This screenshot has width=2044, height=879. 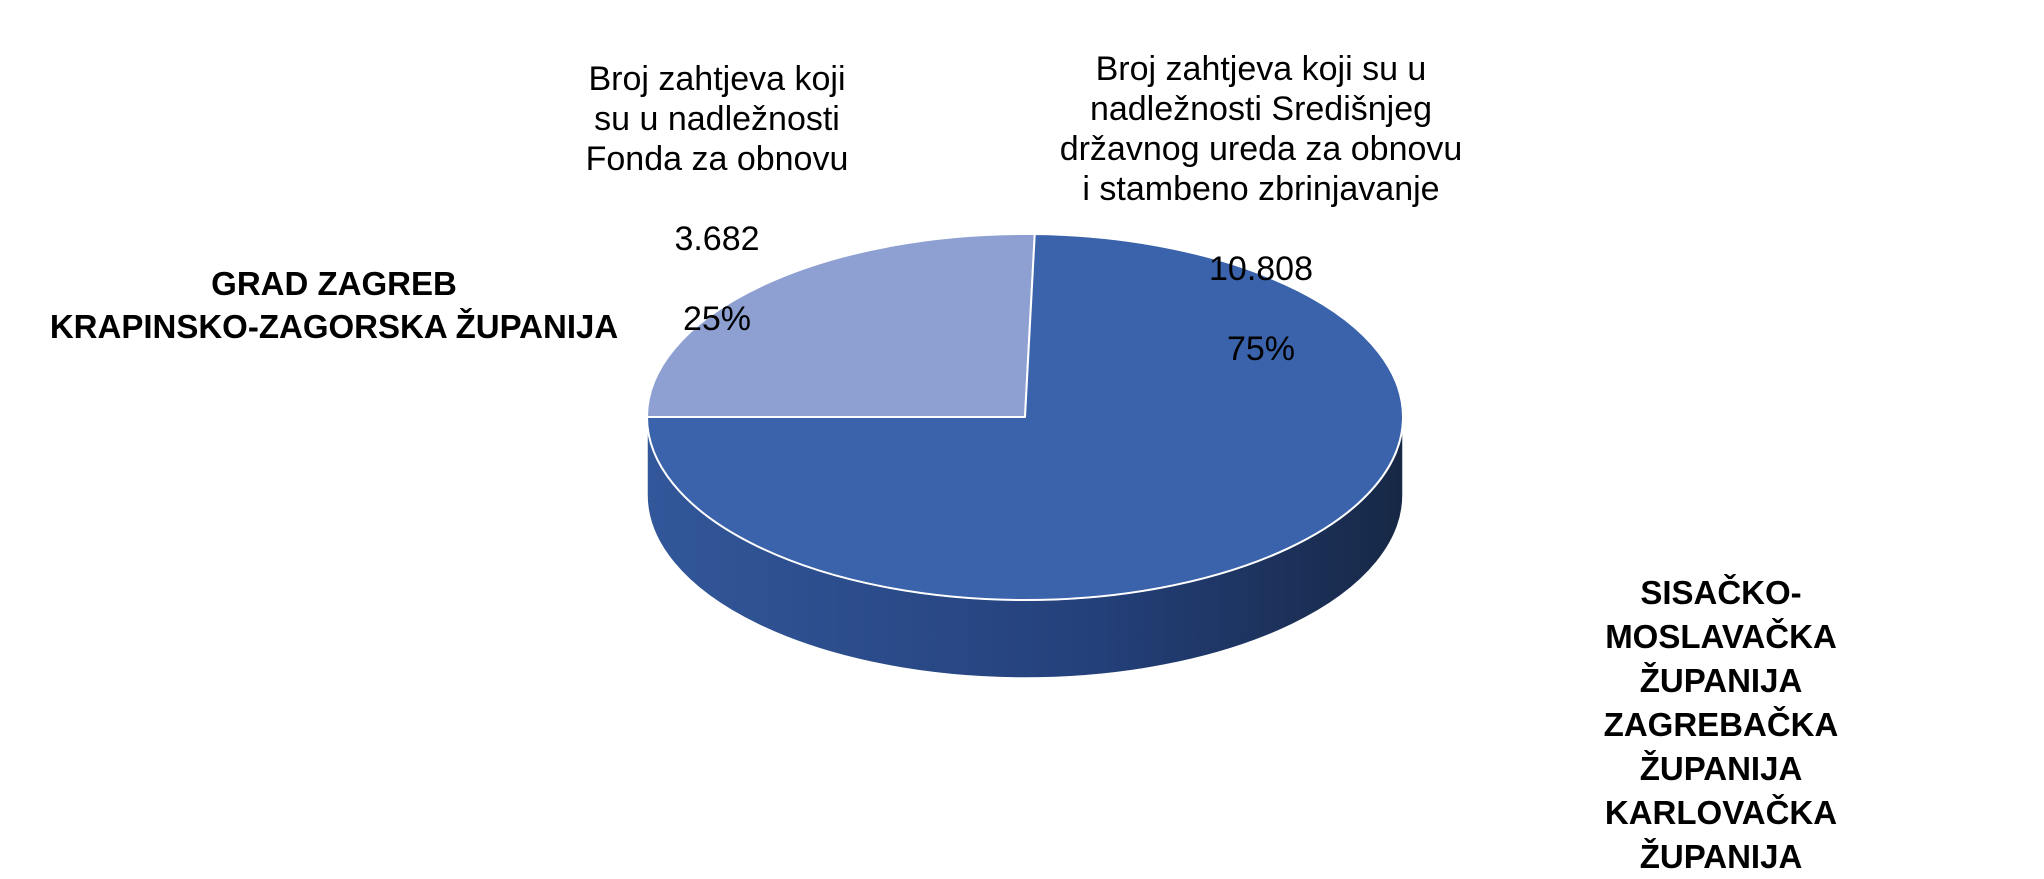 I want to click on percent-label: 25%, so click(x=717, y=319).